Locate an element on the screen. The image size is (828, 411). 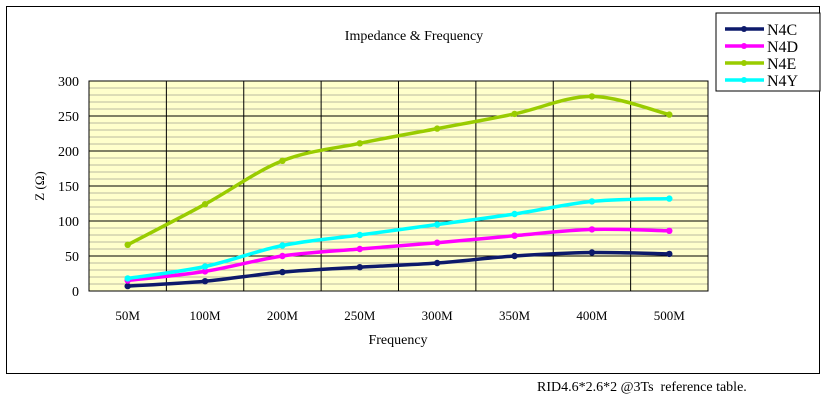
y-tick-label: 150 is located at coordinates (68, 187).